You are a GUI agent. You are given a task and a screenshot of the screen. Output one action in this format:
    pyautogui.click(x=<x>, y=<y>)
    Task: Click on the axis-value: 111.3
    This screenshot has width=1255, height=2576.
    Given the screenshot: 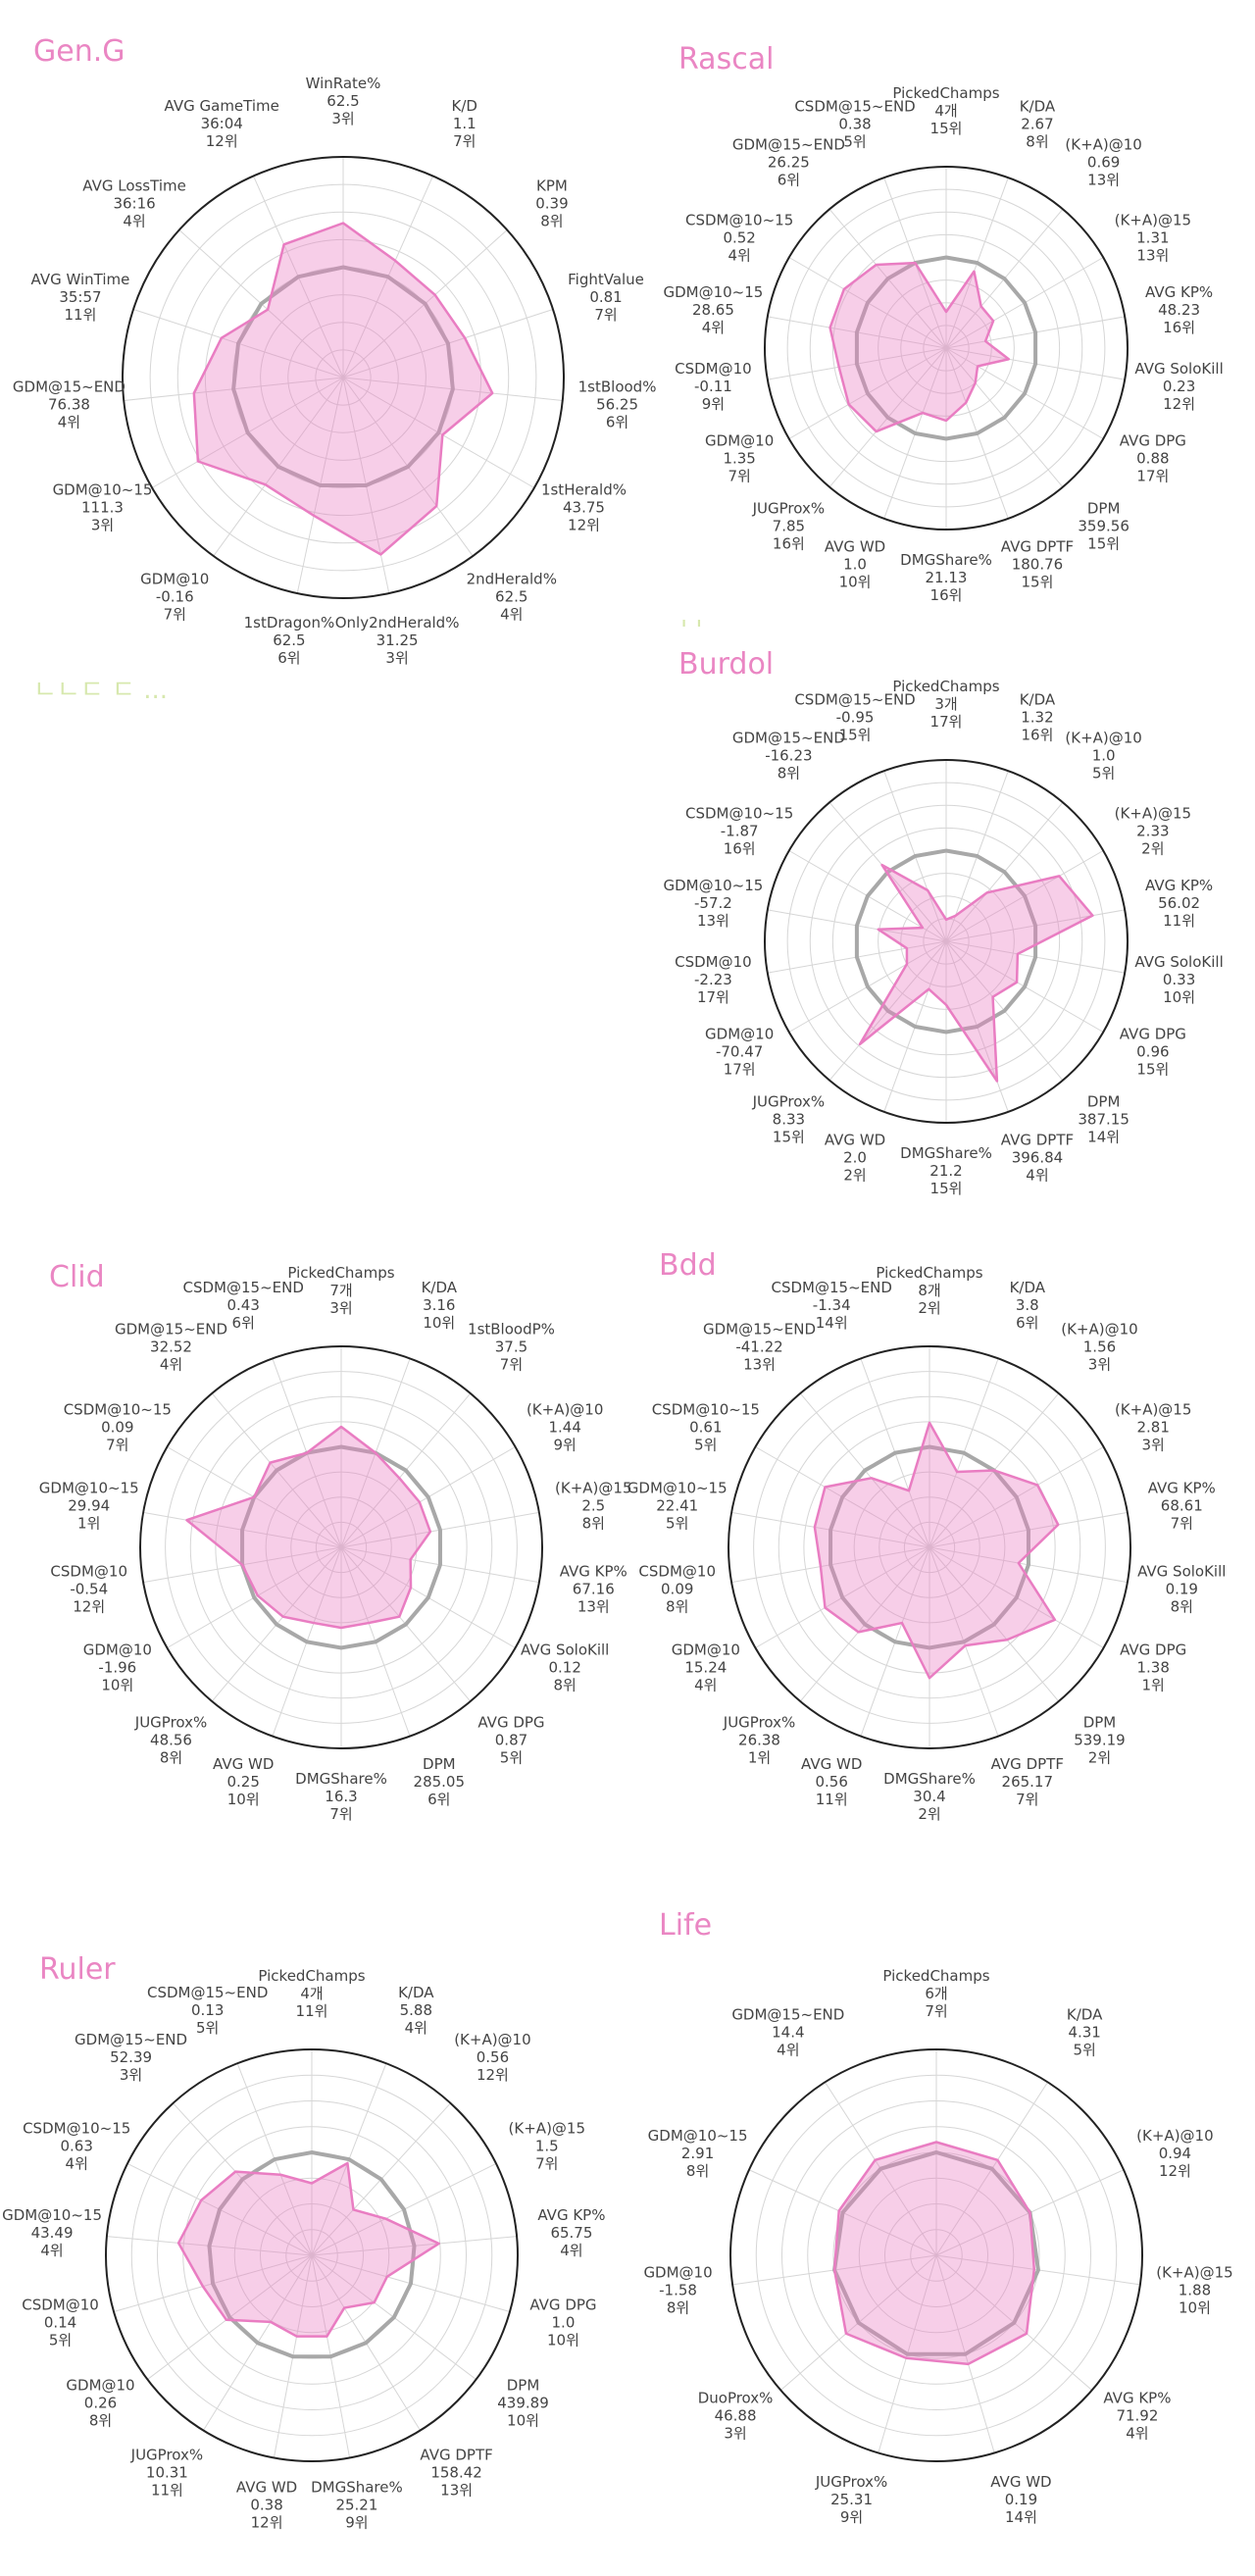 What is the action you would take?
    pyautogui.click(x=102, y=508)
    